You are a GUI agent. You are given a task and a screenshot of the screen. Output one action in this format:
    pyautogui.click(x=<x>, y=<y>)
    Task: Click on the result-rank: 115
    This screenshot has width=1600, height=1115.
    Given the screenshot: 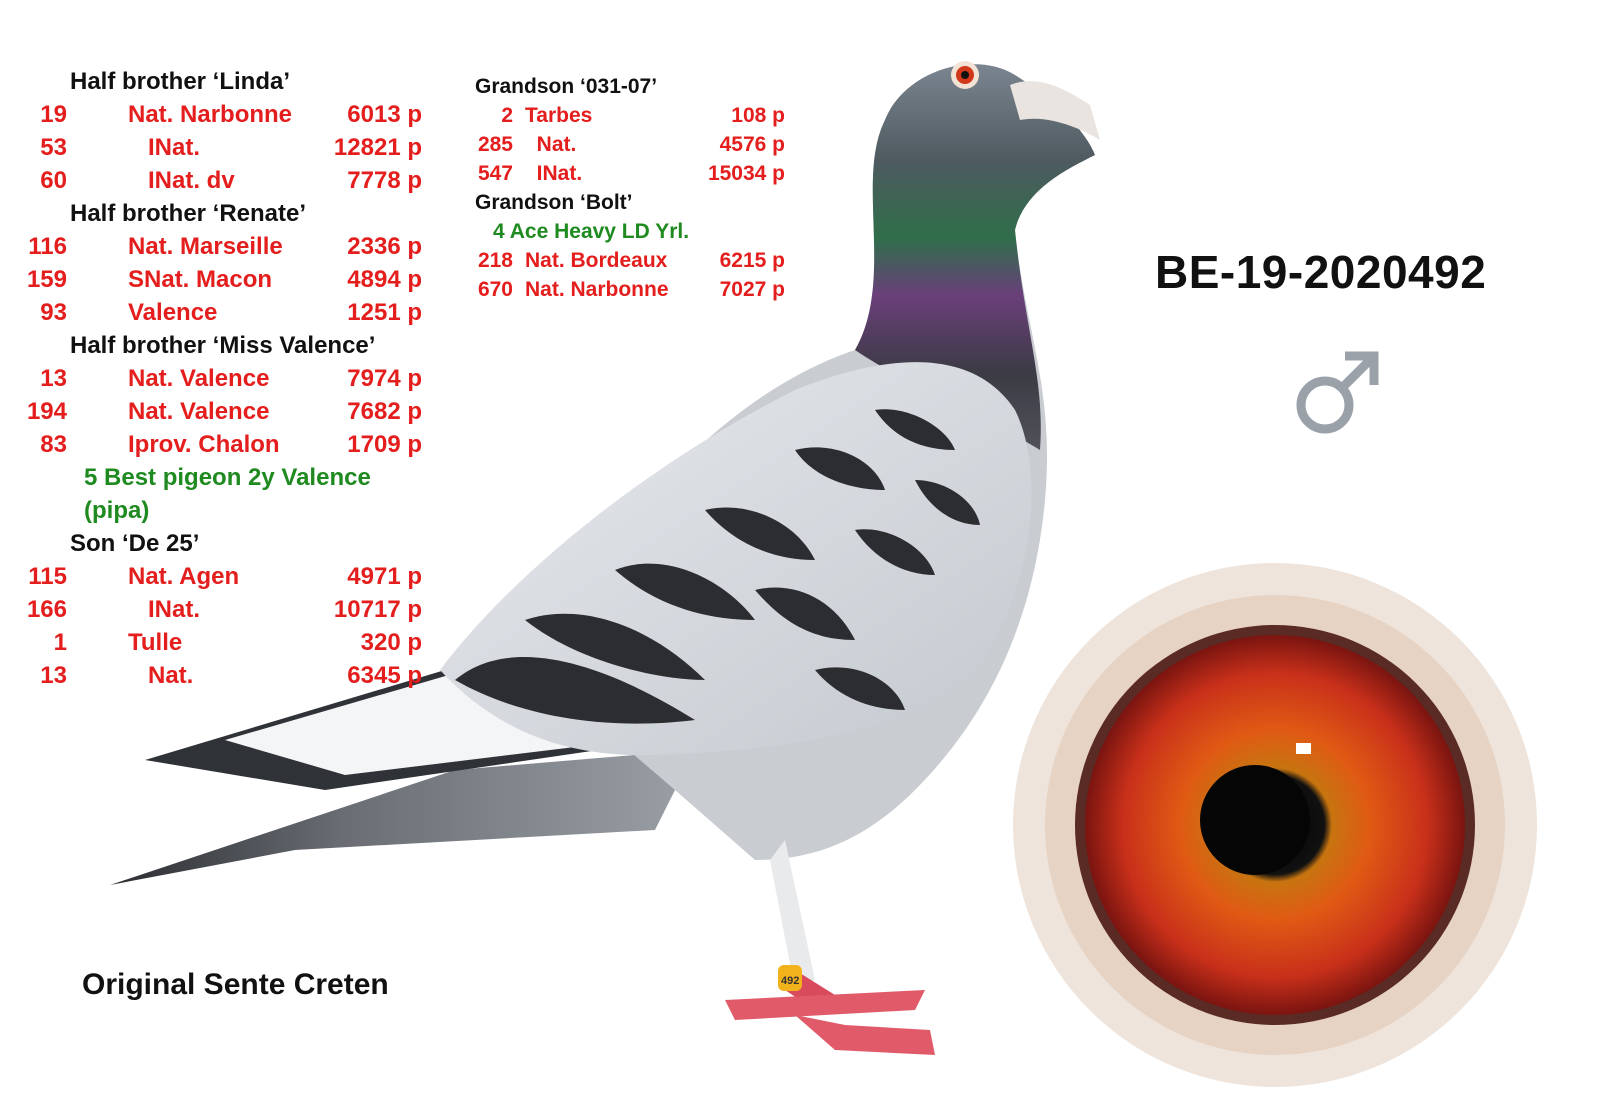 What is the action you would take?
    pyautogui.click(x=47, y=576)
    